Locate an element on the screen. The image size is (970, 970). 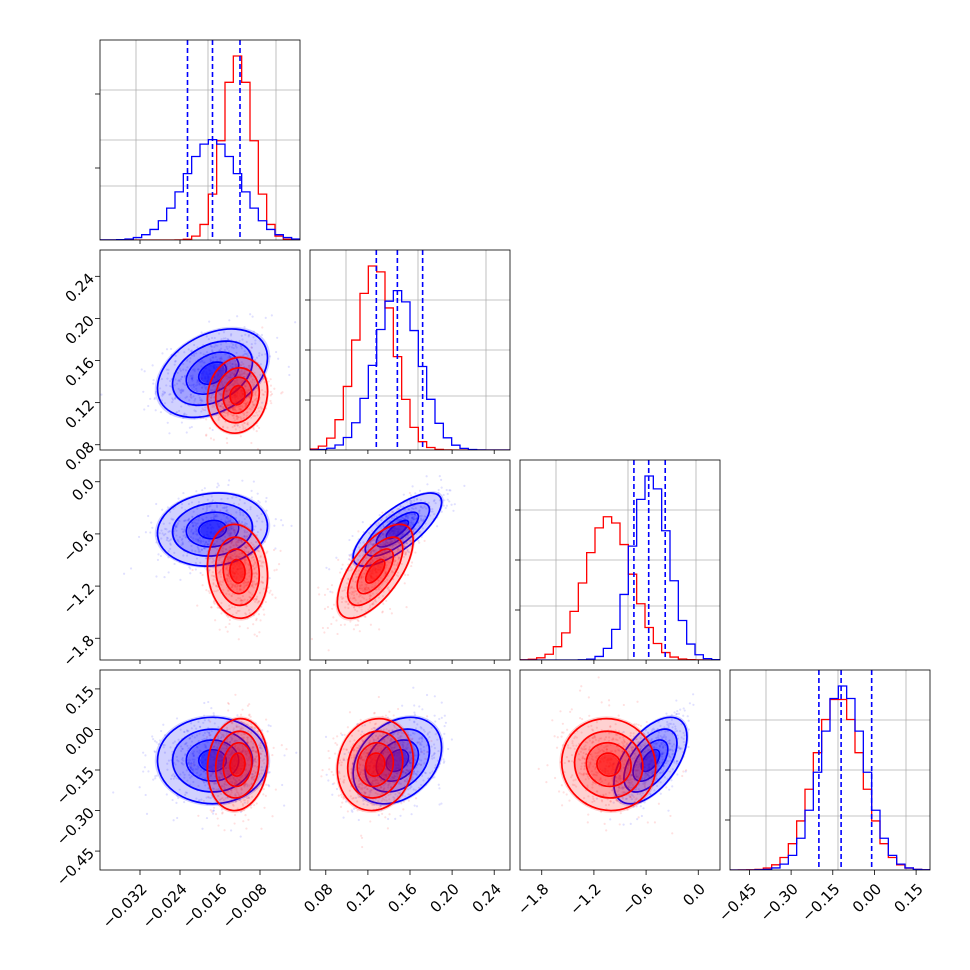
y-tick-label: −0.15 is located at coordinates (75, 785).